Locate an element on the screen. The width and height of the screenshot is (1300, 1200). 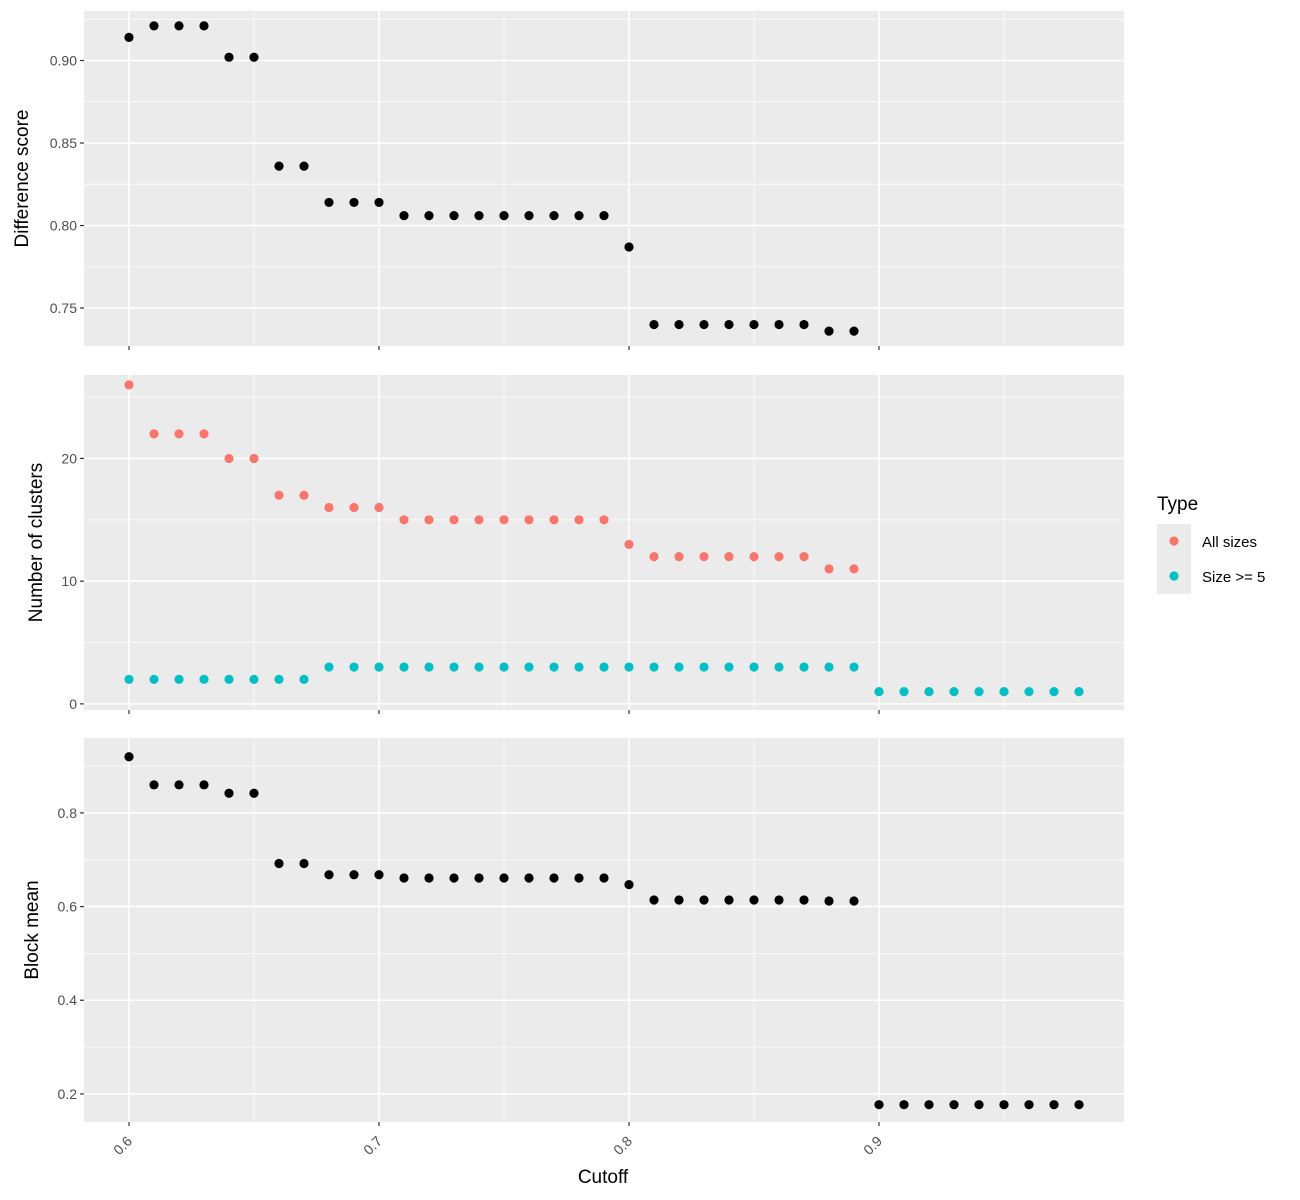
y-axis-title: Block mean is located at coordinates (32, 929).